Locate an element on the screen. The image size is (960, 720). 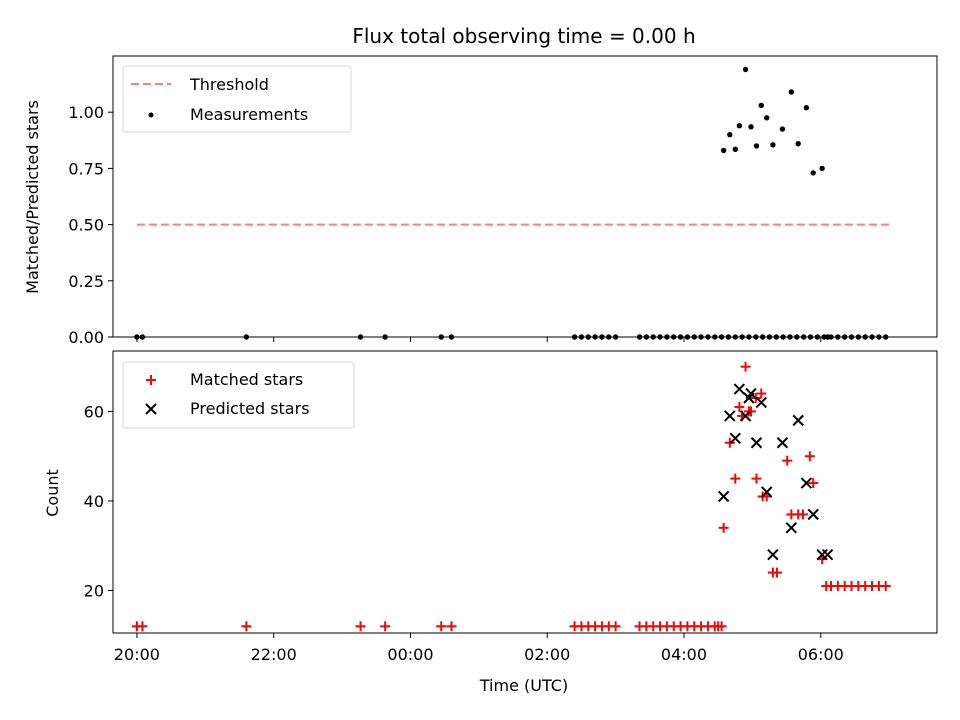
top-ytick-label: 0.25 is located at coordinates (86, 281).